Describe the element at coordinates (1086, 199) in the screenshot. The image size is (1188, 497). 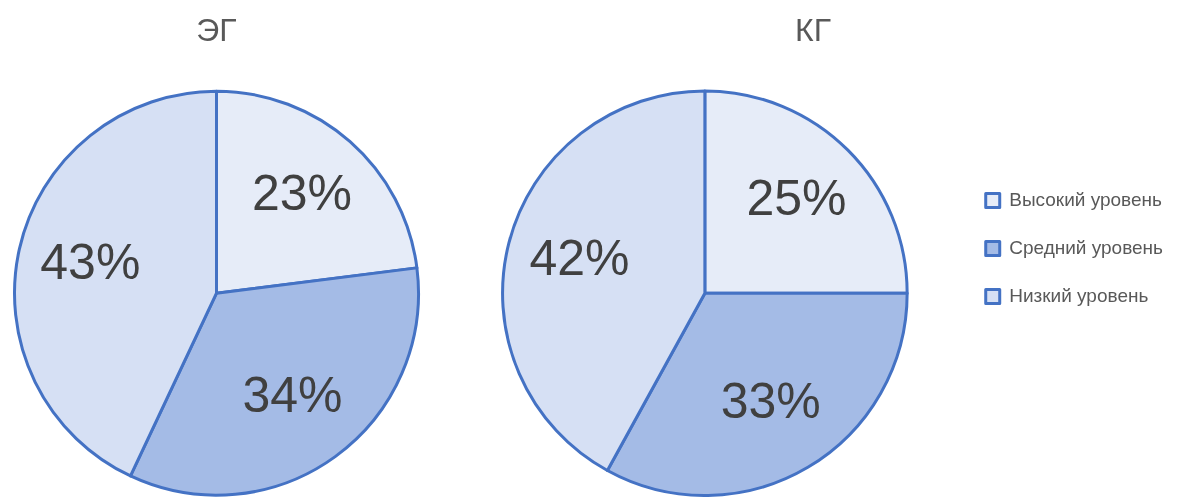
I see `legend-label: Высокий уровень` at that location.